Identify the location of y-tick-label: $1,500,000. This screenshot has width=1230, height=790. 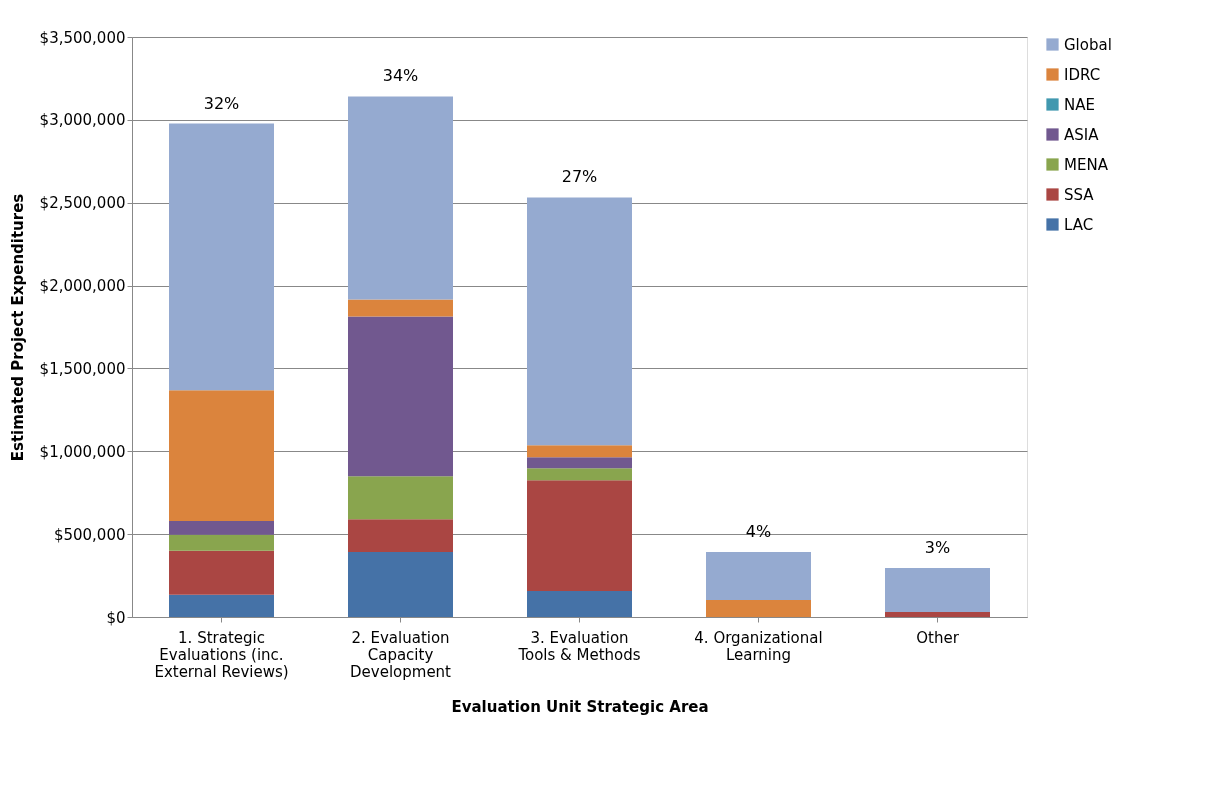
(82, 368).